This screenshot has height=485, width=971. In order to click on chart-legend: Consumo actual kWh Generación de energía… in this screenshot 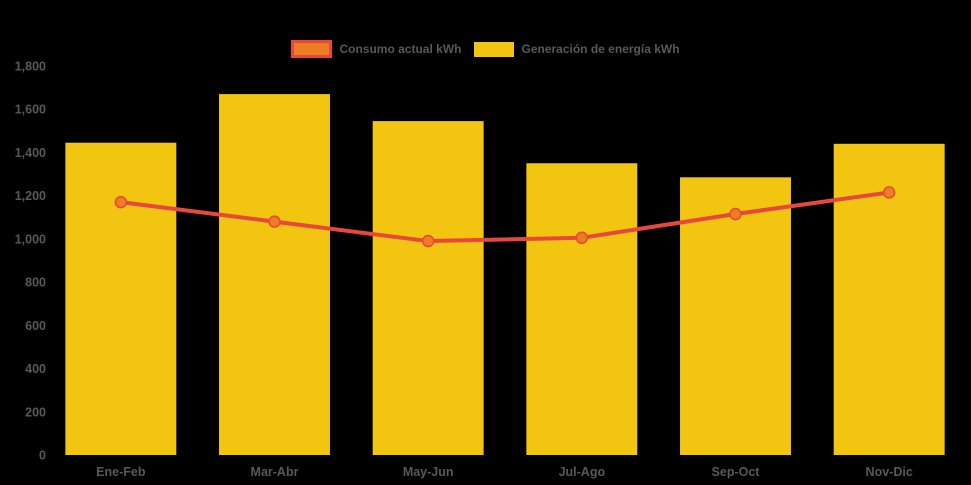, I will do `click(485, 49)`.